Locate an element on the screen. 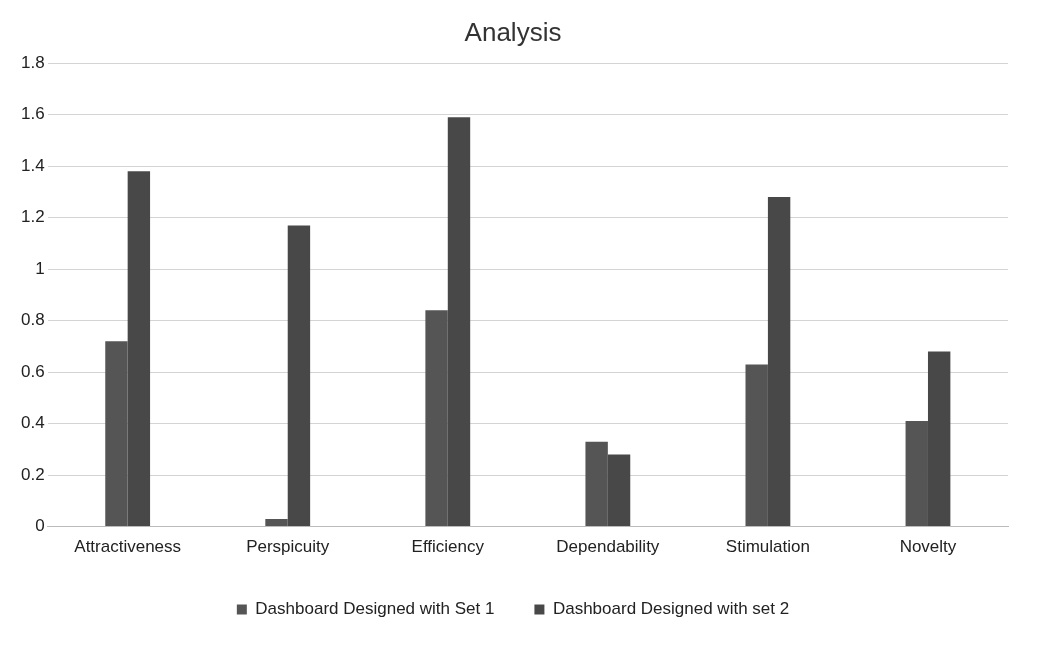 The image size is (1039, 657). y-tick-label: 1.6 is located at coordinates (32, 114).